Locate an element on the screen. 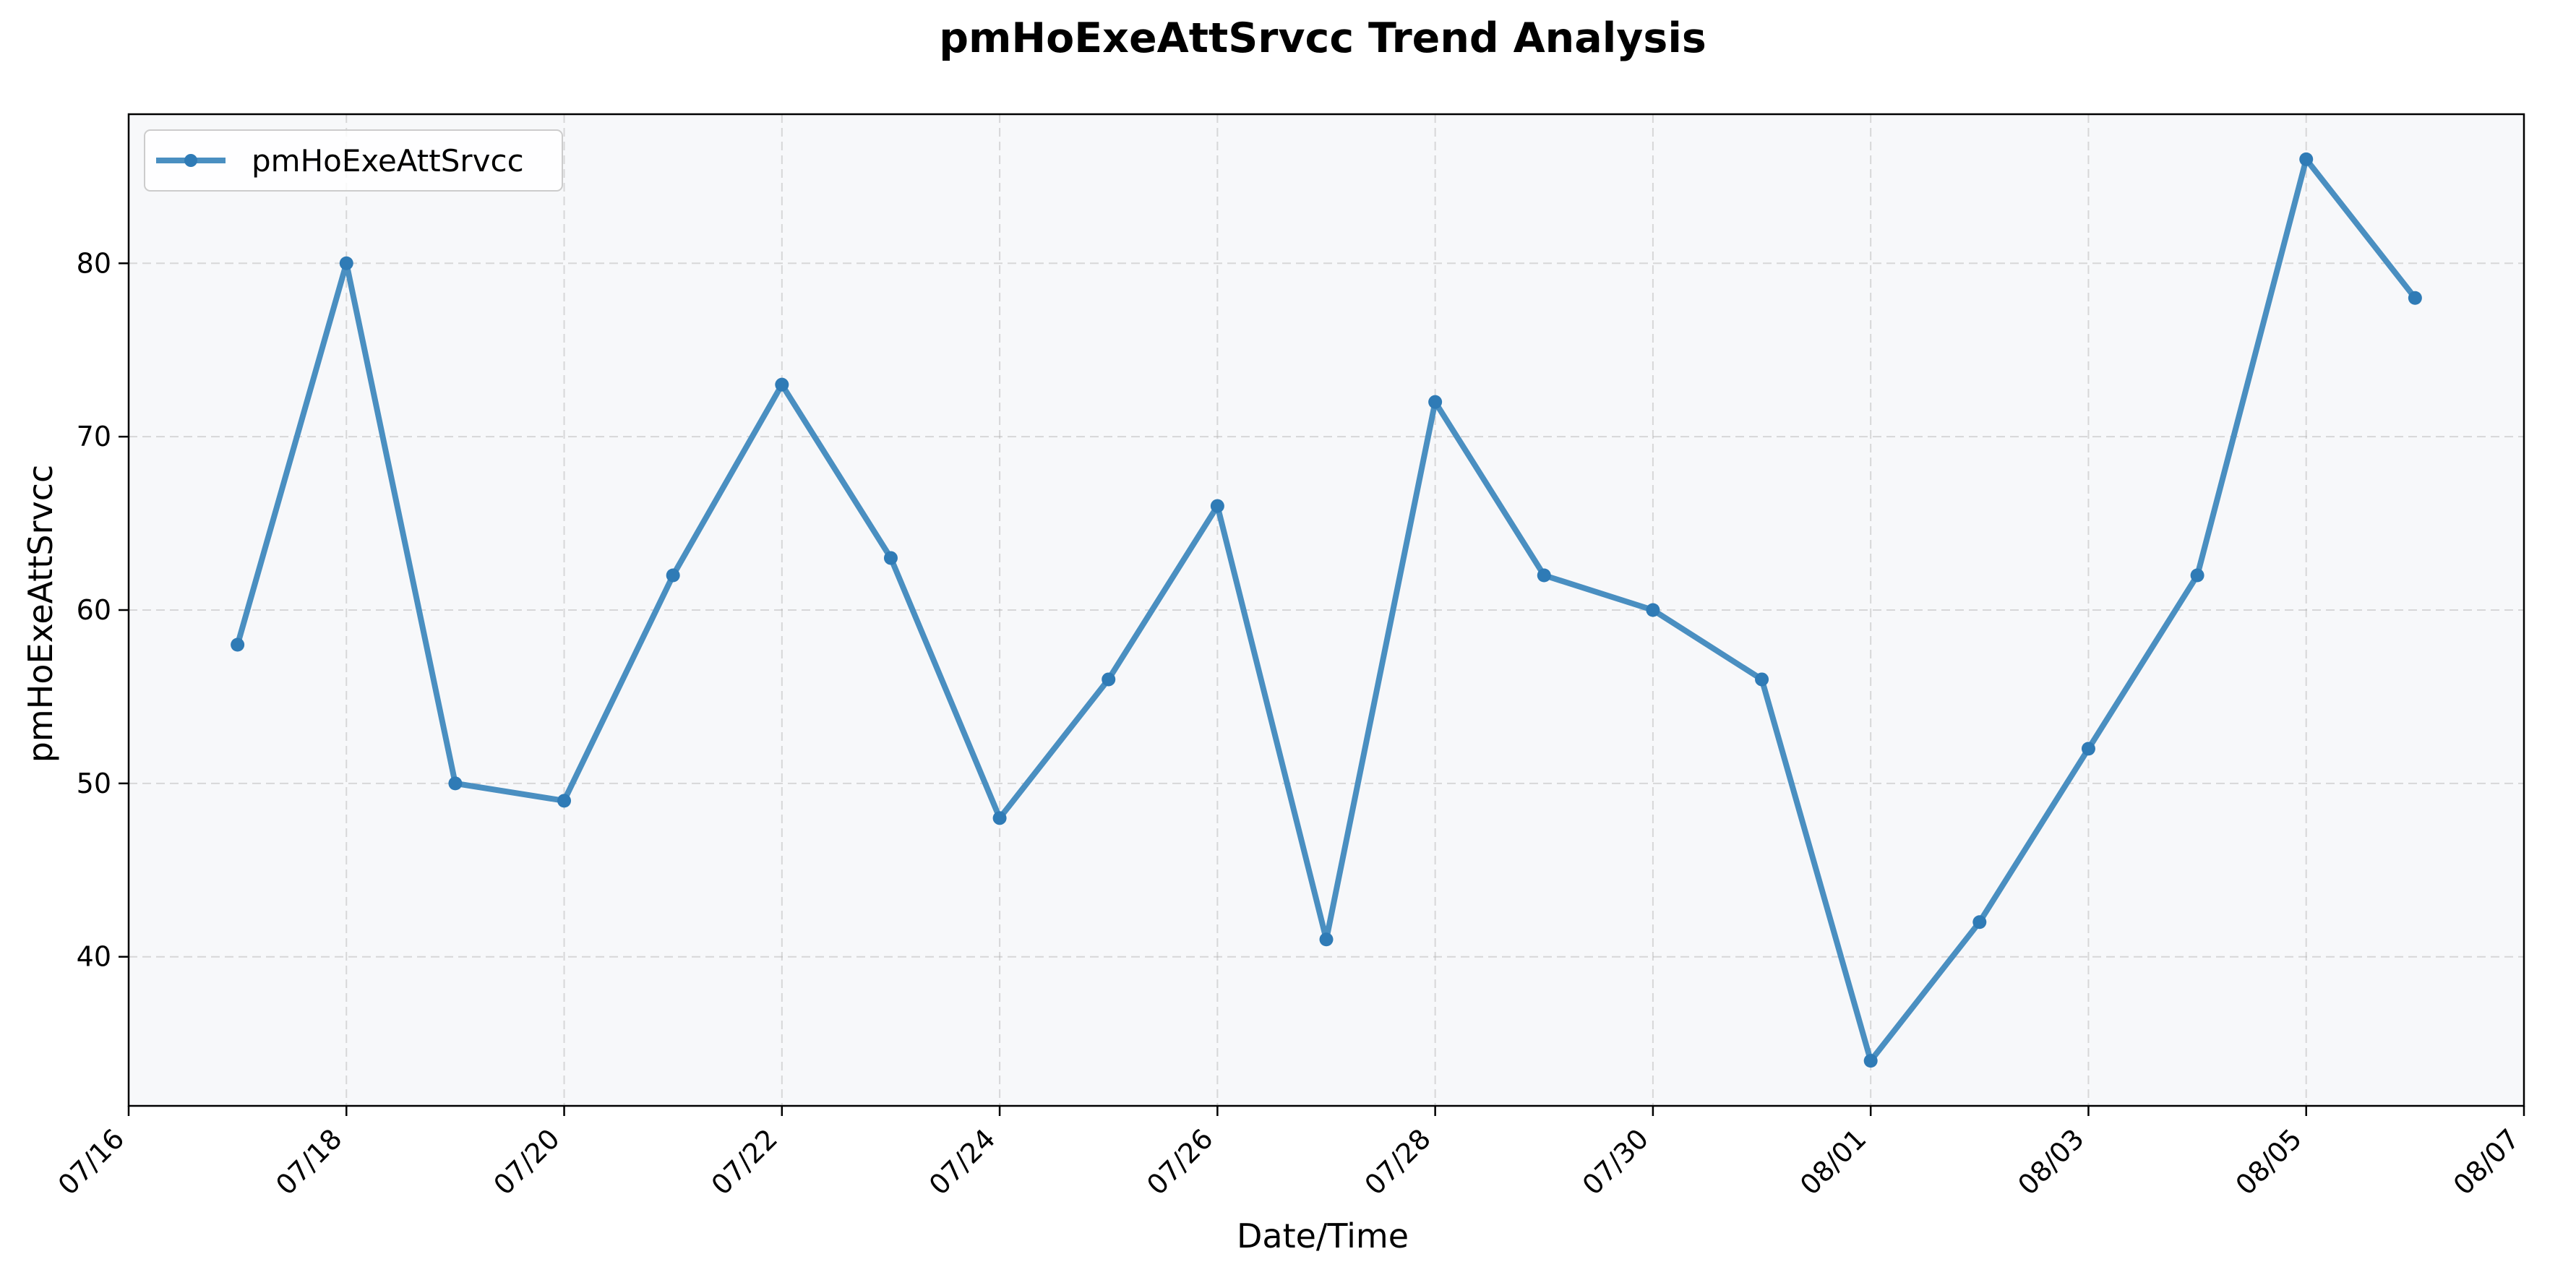 This screenshot has height=1275, width=2576. x-axis-label: Date/Time is located at coordinates (1323, 1235).